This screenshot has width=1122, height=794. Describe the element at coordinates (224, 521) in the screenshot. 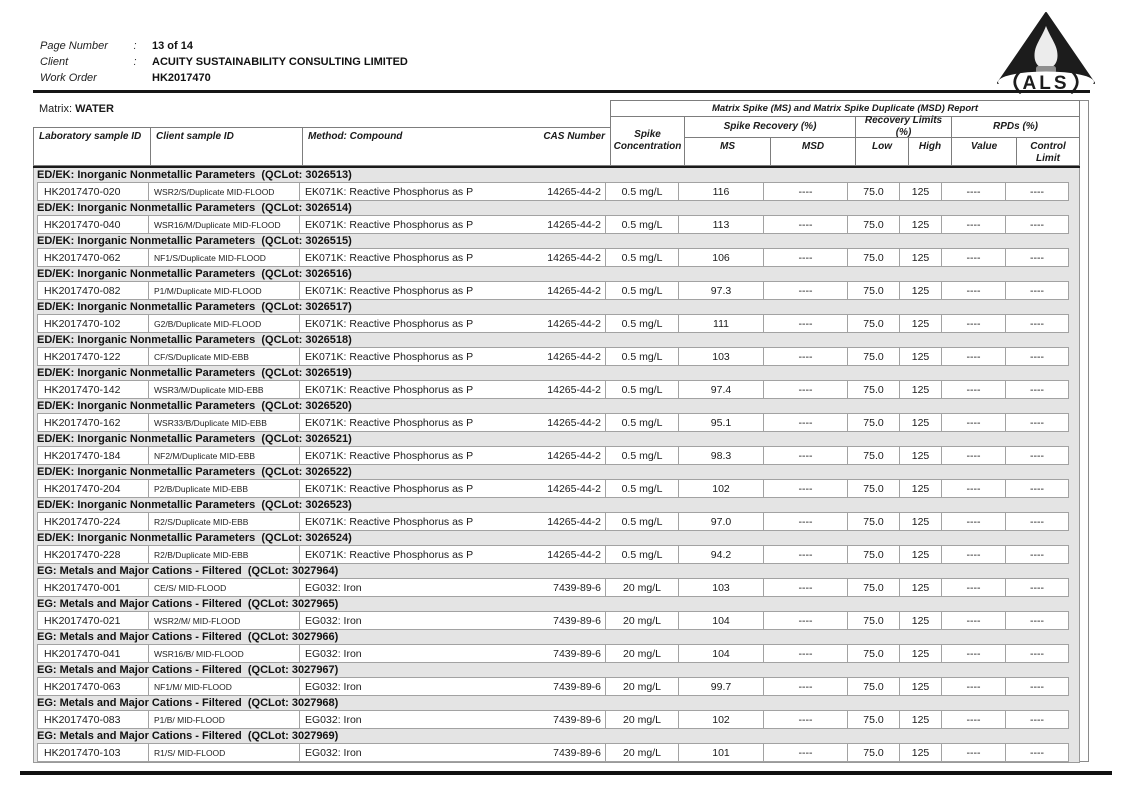

I see `client-sample-id-cell: R2/S/Duplicate MID-EBB` at that location.